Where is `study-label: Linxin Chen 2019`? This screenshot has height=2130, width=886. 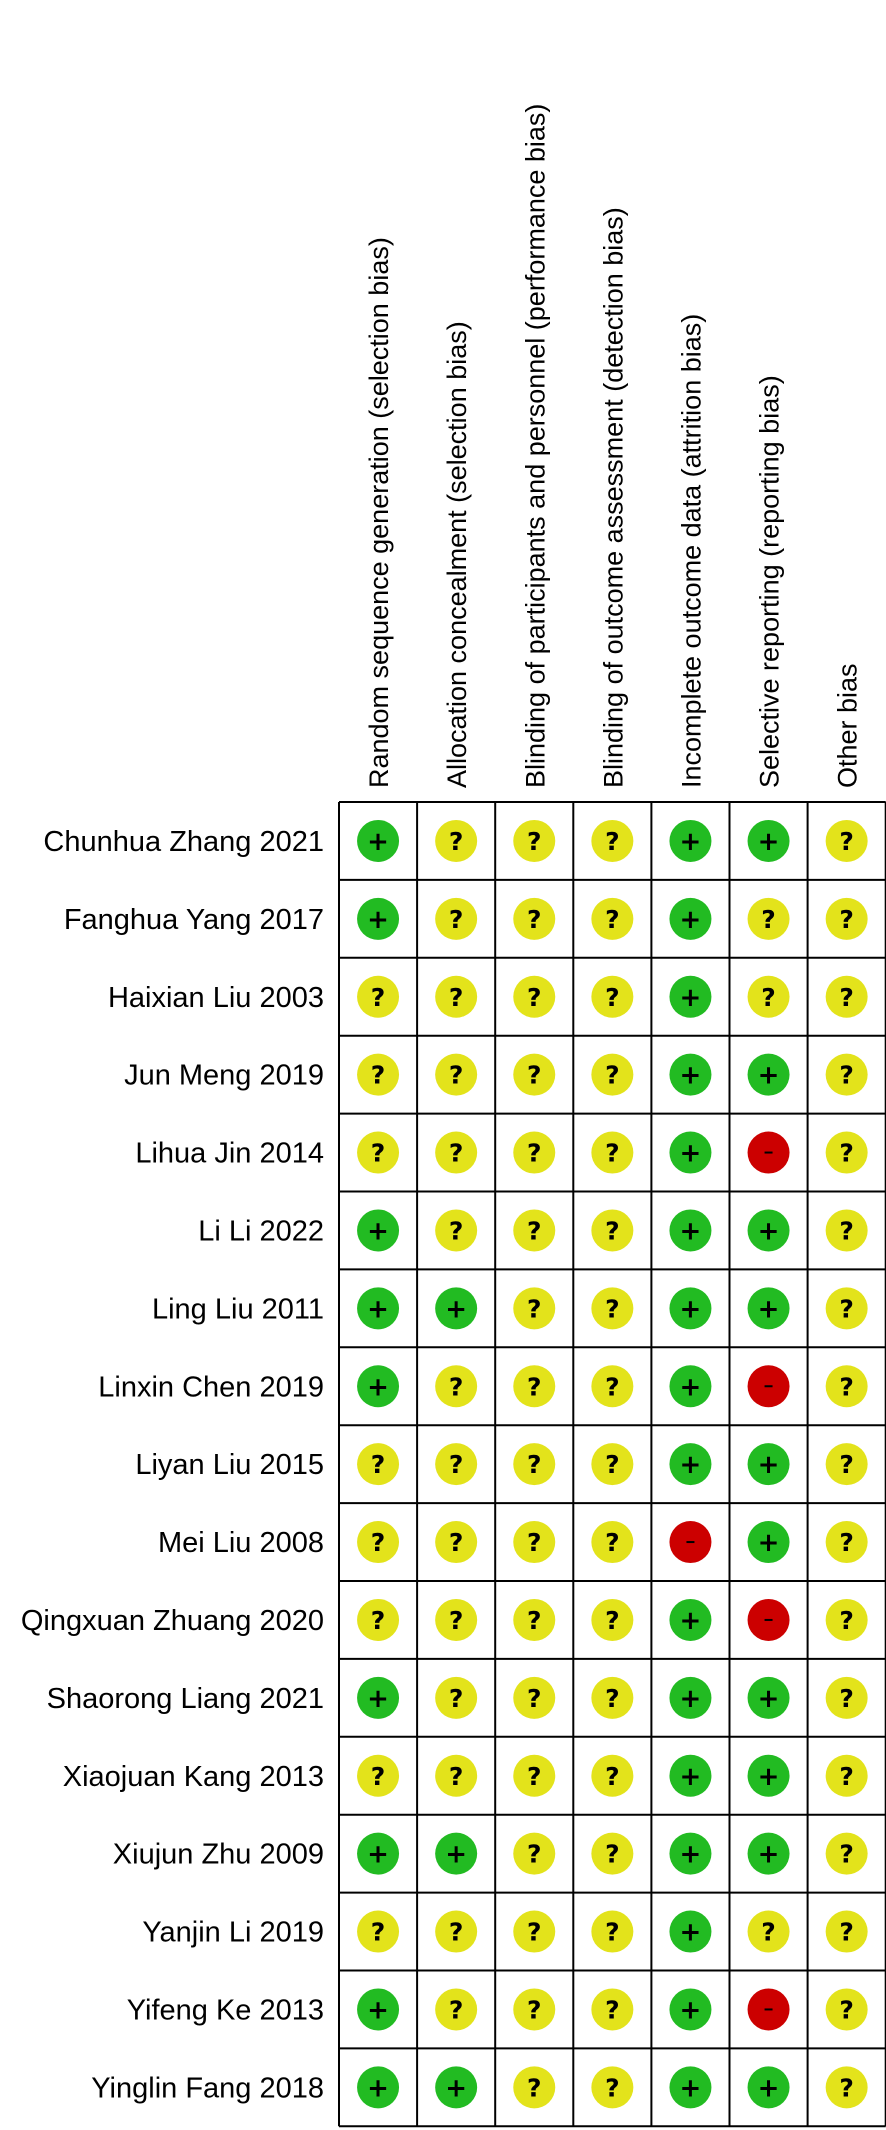 study-label: Linxin Chen 2019 is located at coordinates (211, 1387).